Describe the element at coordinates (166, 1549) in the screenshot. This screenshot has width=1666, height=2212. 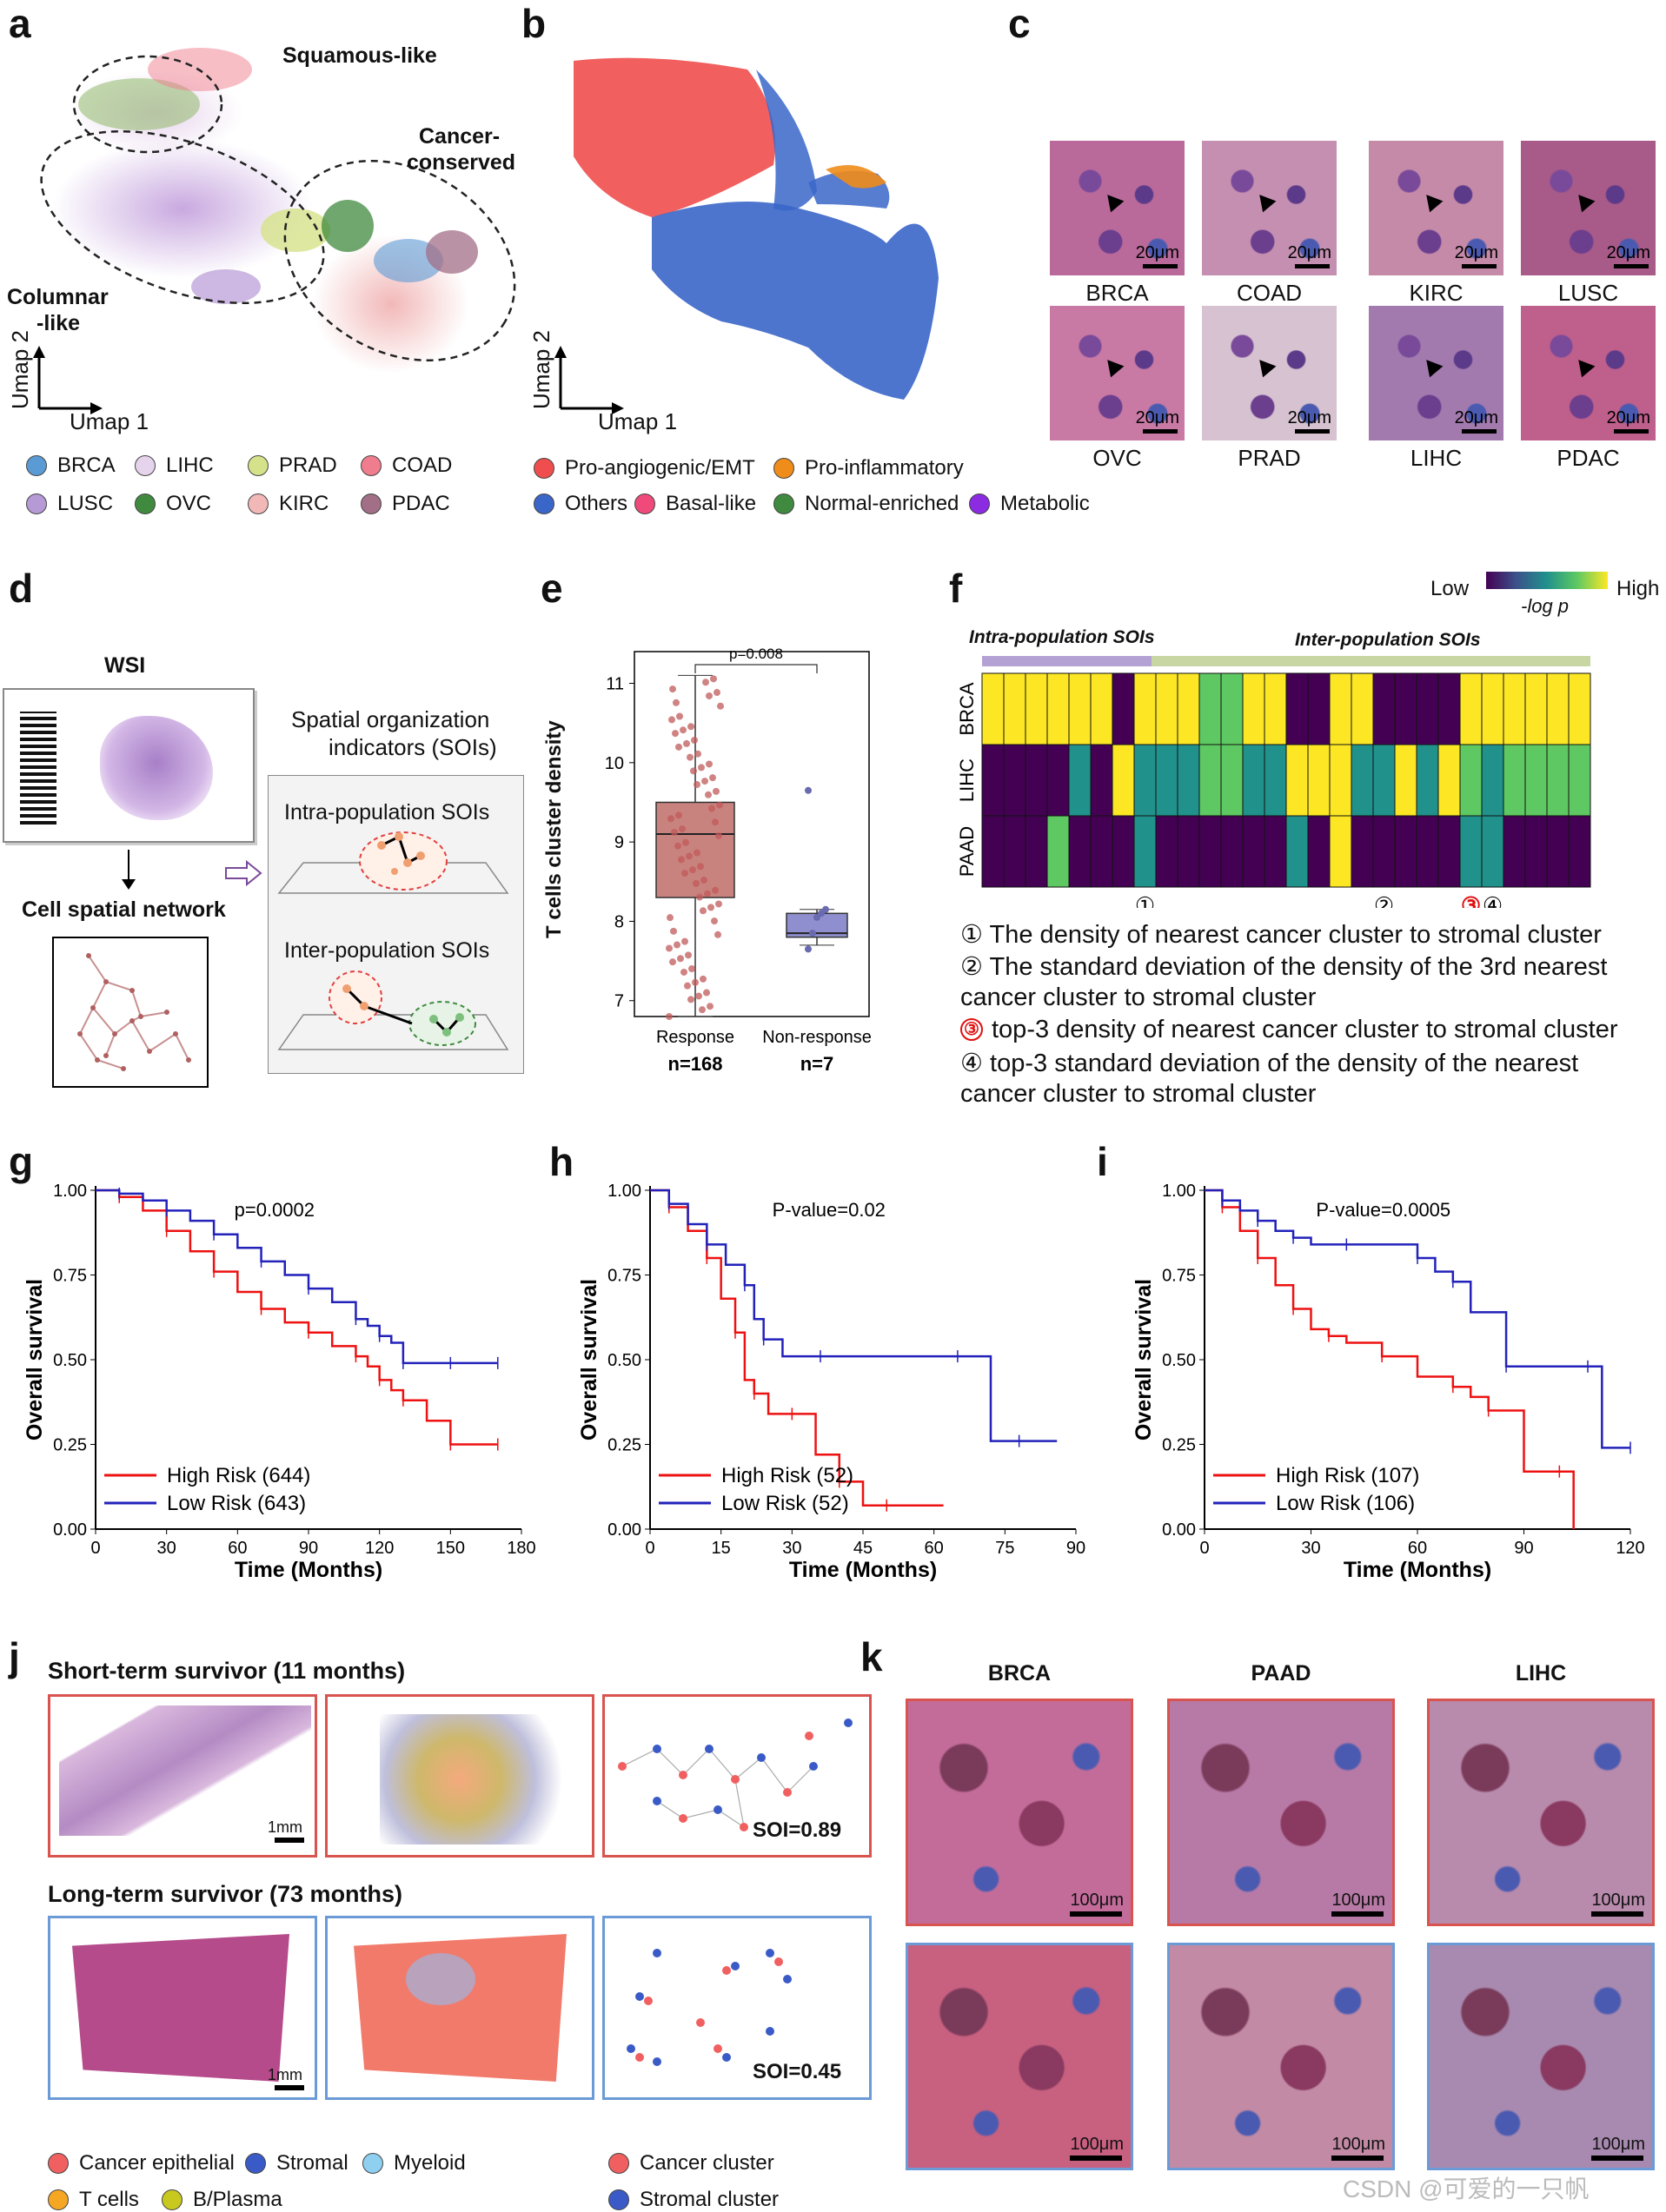
I see `xtick-label: 30` at that location.